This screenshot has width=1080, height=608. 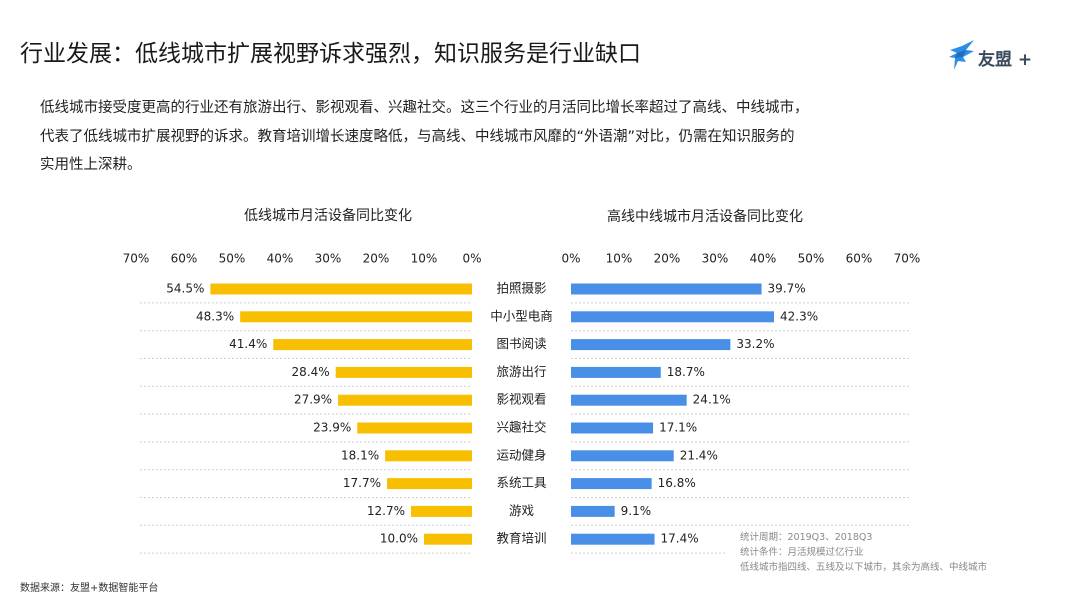 I want to click on data-source: 数据来源：友盟+数据智能平台, so click(x=89, y=588).